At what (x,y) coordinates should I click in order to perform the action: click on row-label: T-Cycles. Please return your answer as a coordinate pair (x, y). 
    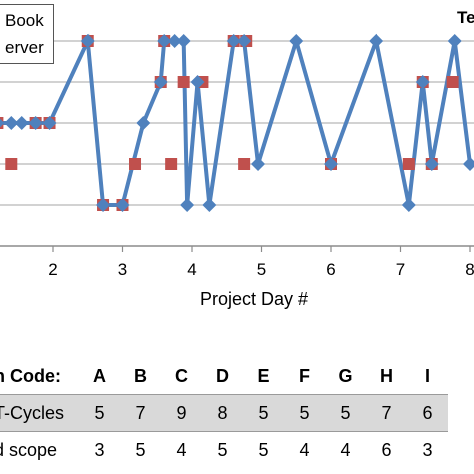
    Looking at the image, I should click on (39, 413).